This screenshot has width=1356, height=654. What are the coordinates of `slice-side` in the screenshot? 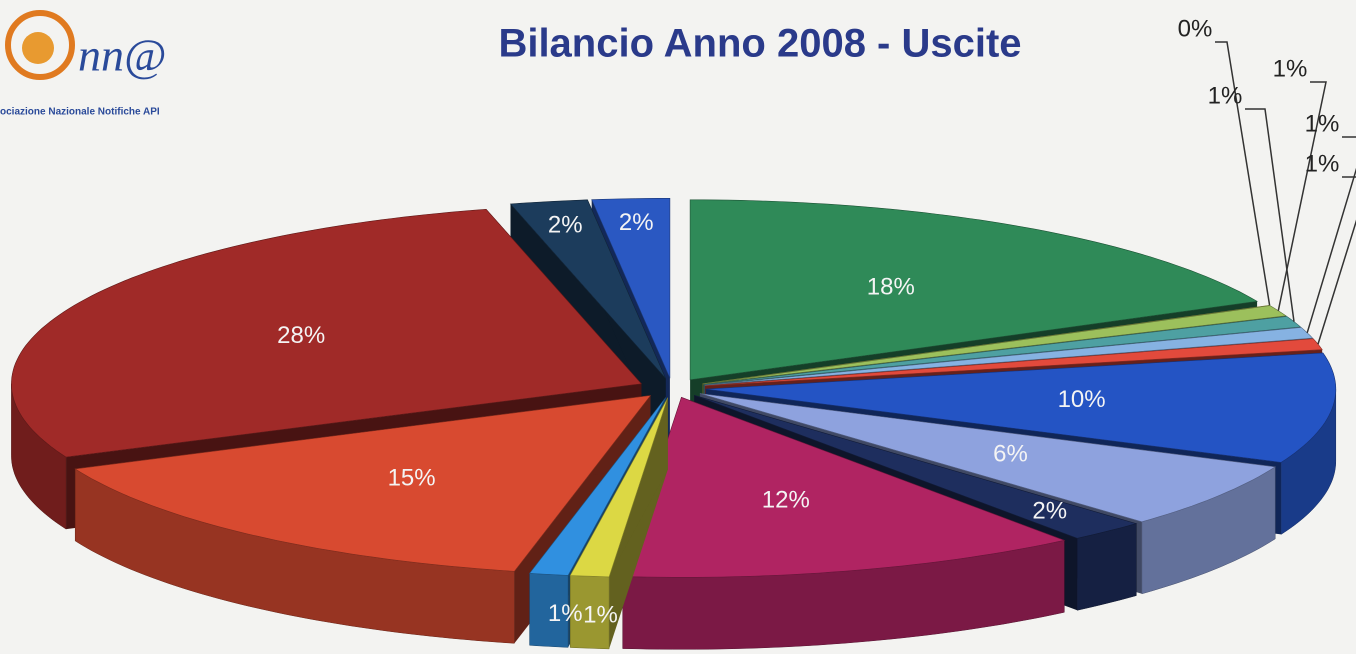 It's located at (1106, 567).